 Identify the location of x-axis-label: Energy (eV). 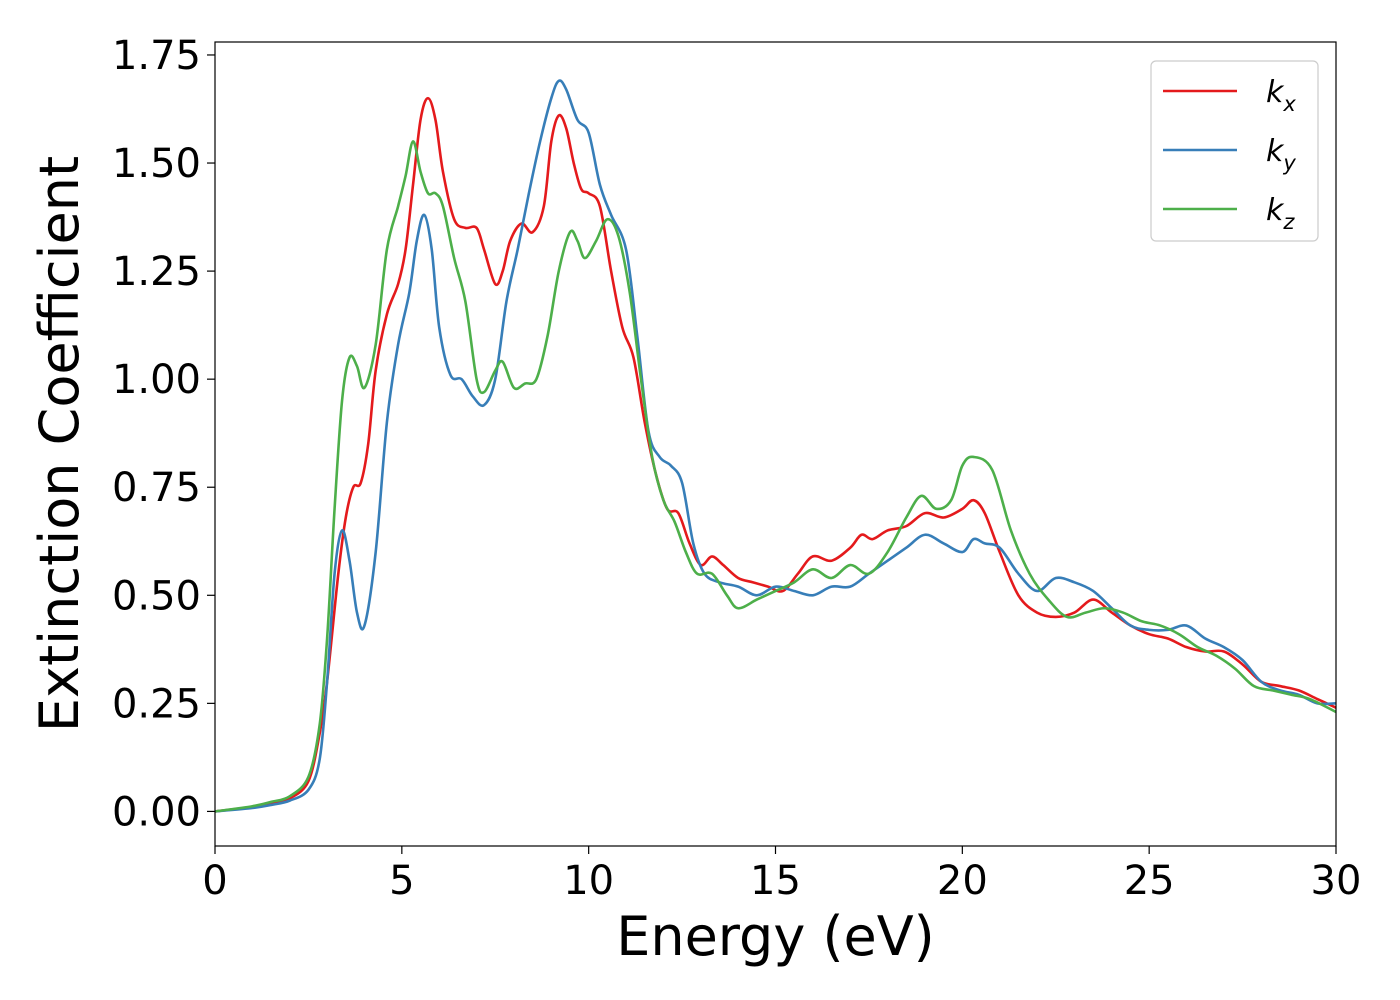
(775, 936).